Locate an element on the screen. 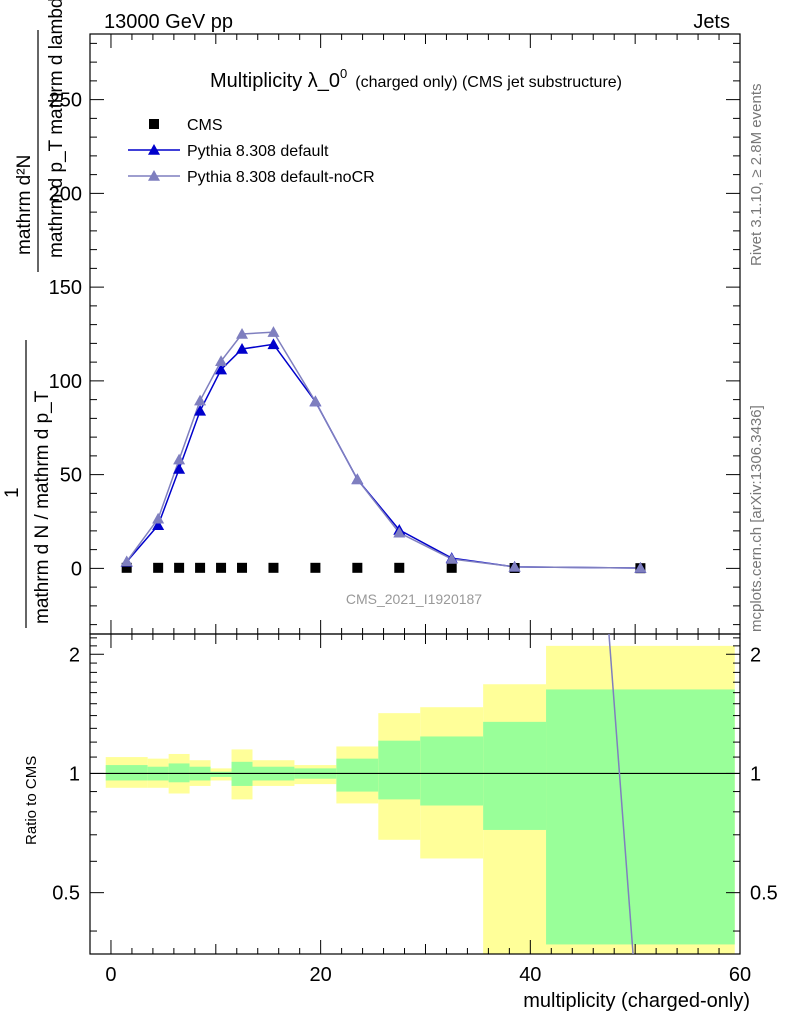 The width and height of the screenshot is (786, 1024). ratio-tick-label-left: 0.5 is located at coordinates (66, 894).